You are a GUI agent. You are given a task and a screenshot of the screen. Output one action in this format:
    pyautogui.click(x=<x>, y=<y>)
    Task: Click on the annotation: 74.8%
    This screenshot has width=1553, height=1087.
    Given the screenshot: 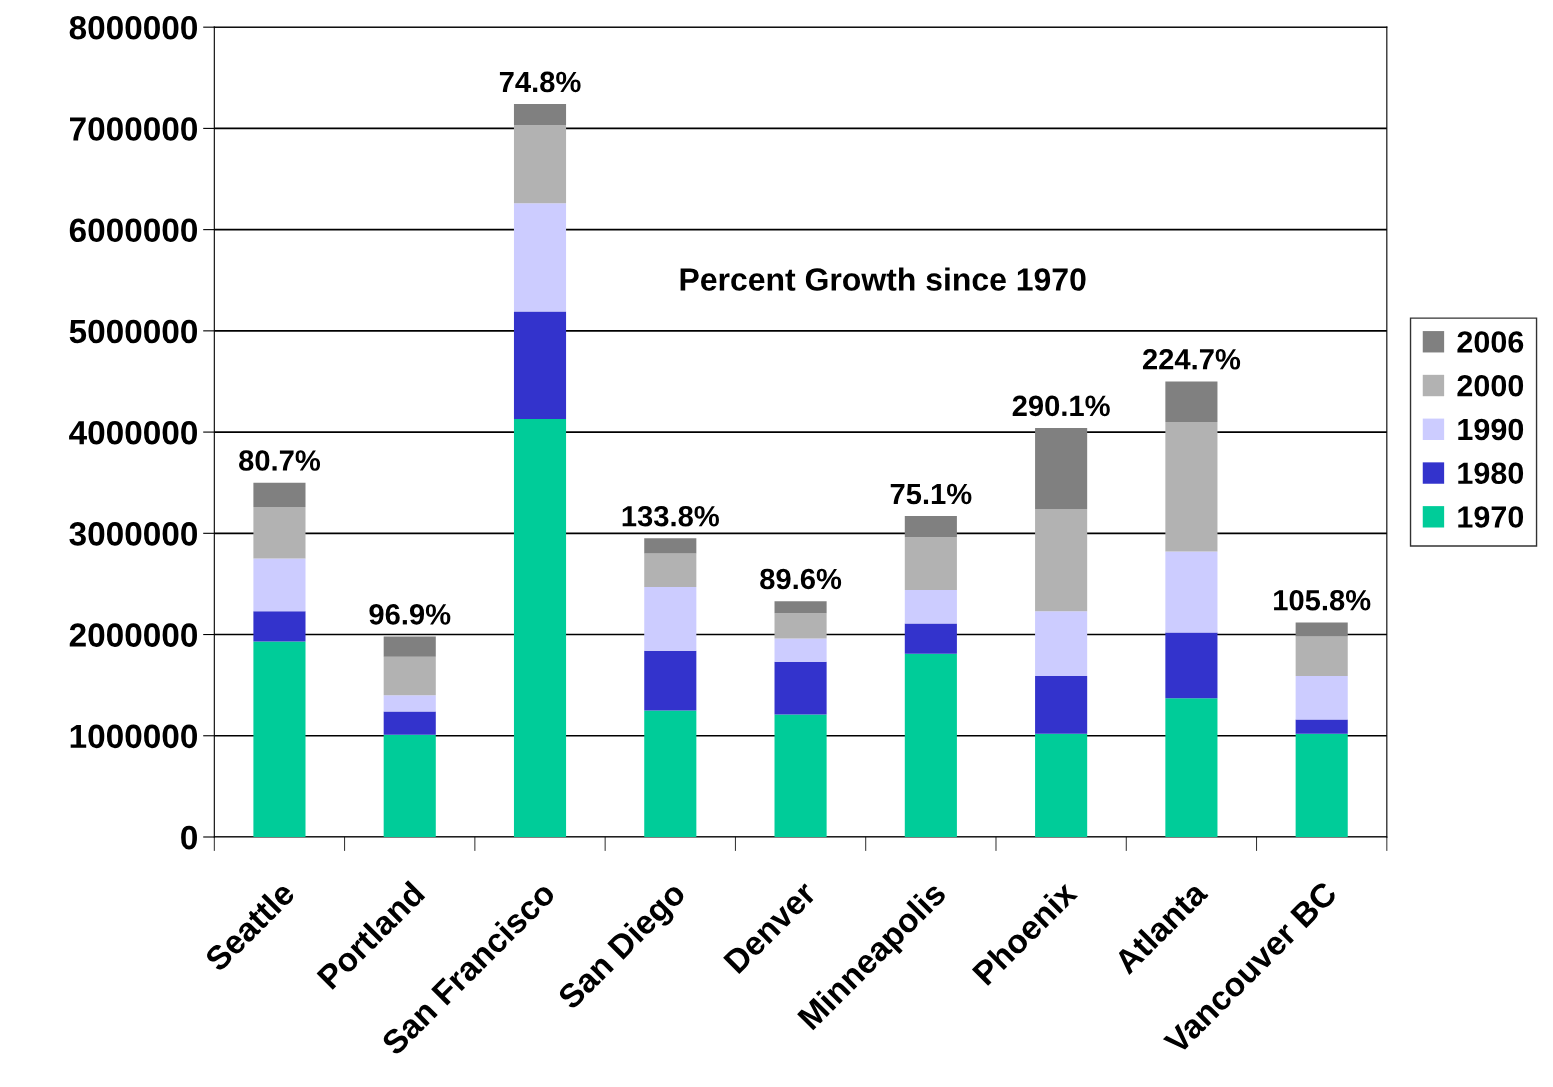 What is the action you would take?
    pyautogui.click(x=540, y=82)
    